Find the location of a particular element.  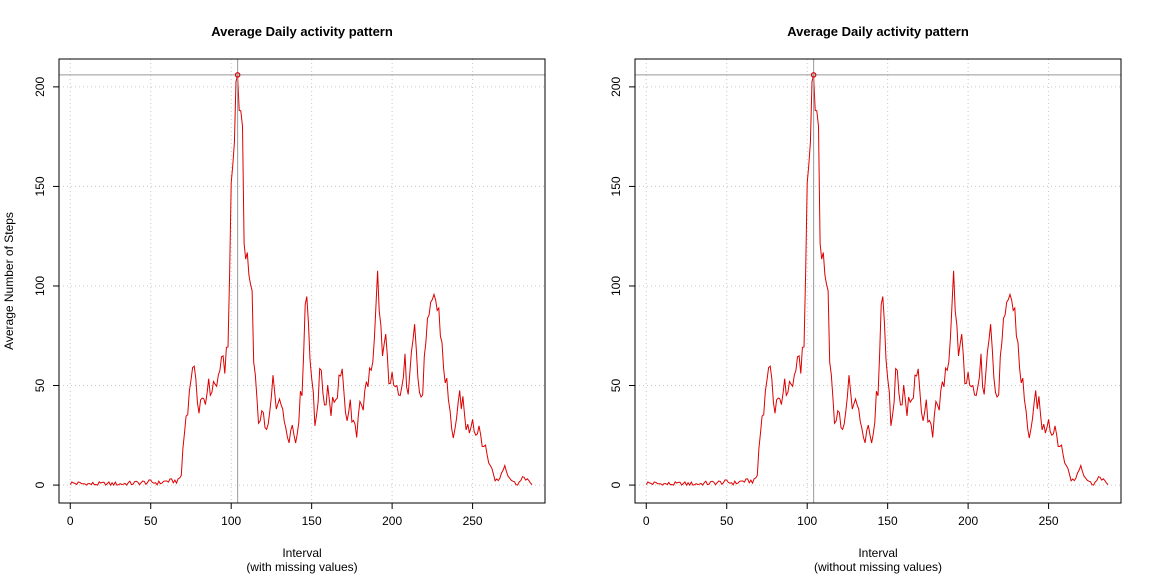

x-axis-sublabel: (without missing values) is located at coordinates (878, 567).